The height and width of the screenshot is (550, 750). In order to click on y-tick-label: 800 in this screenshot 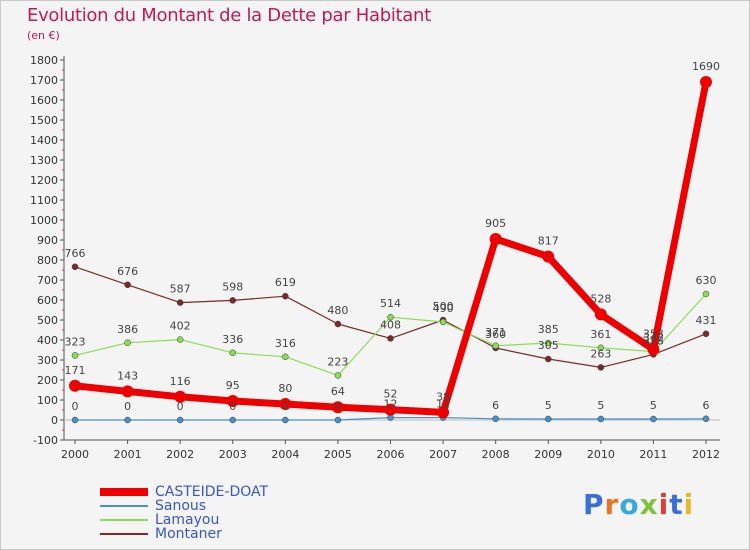, I will do `click(47, 260)`.